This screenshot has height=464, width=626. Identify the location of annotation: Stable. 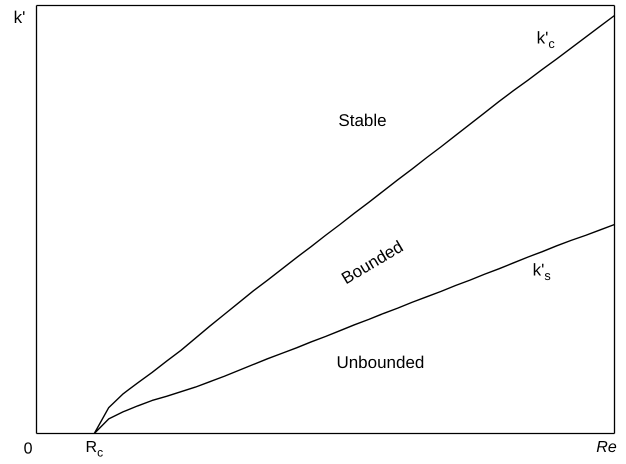
(362, 120).